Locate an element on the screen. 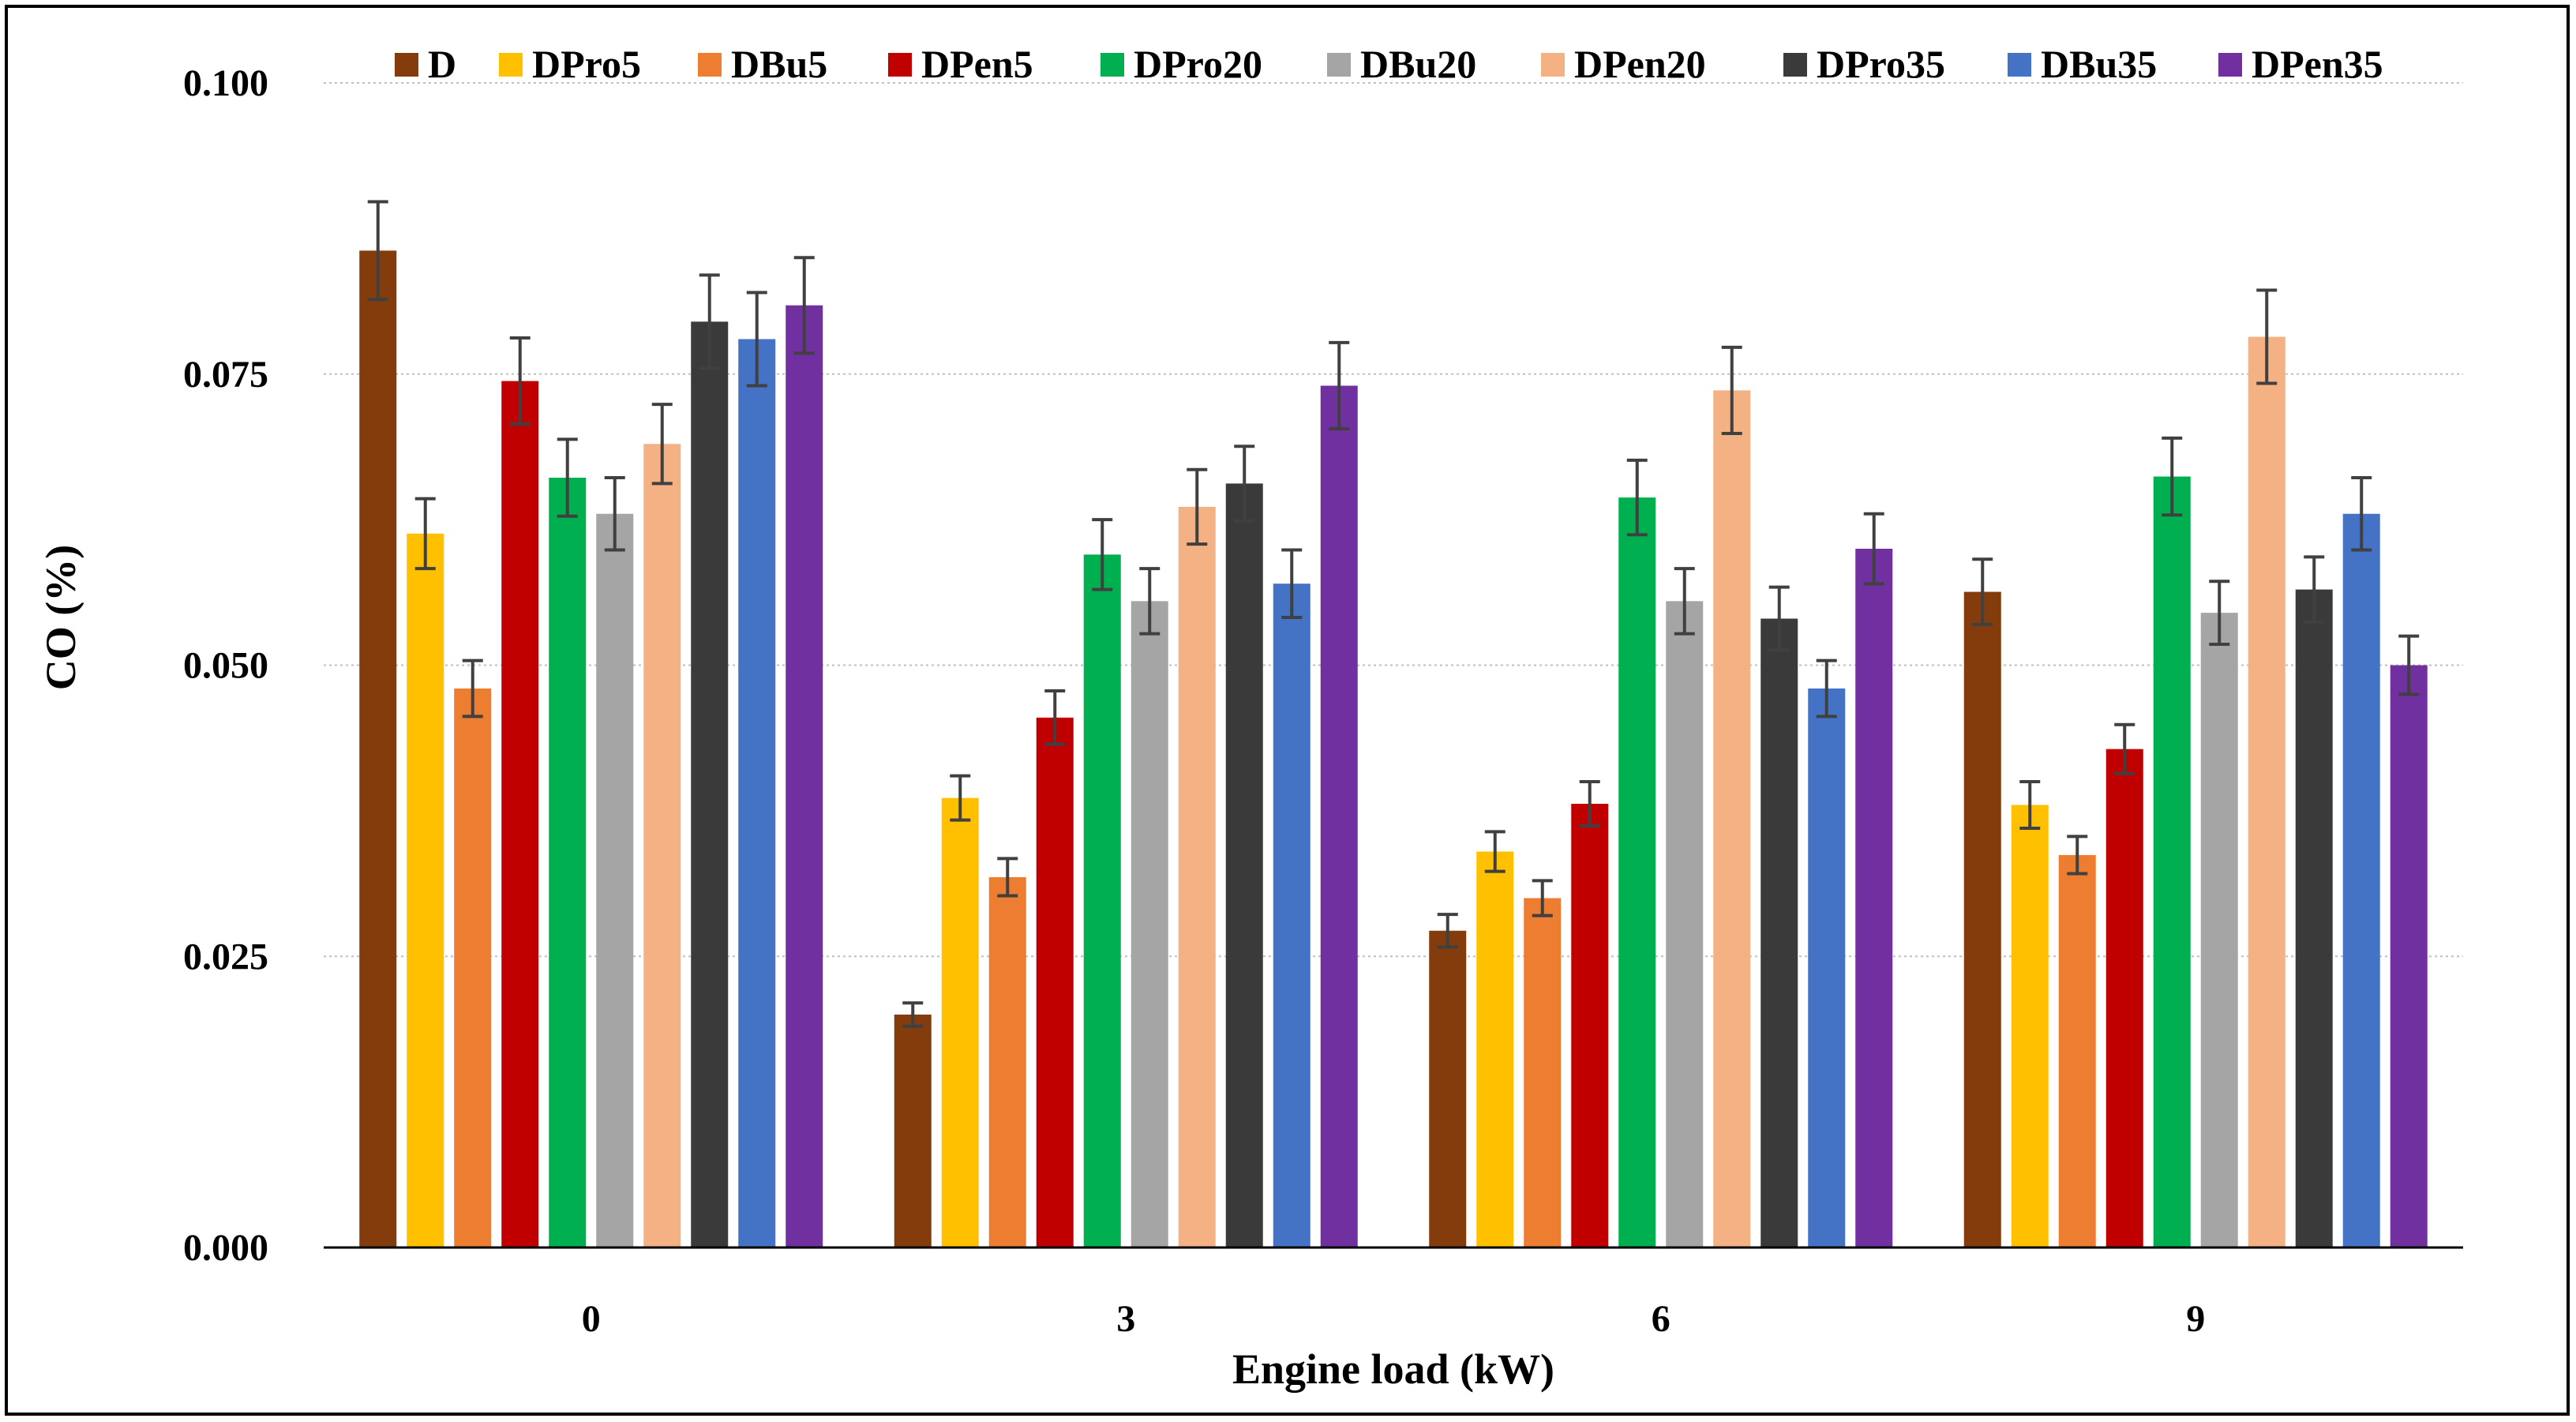 This screenshot has width=2576, height=1422. legend-swatch-dbu20 is located at coordinates (1339, 65).